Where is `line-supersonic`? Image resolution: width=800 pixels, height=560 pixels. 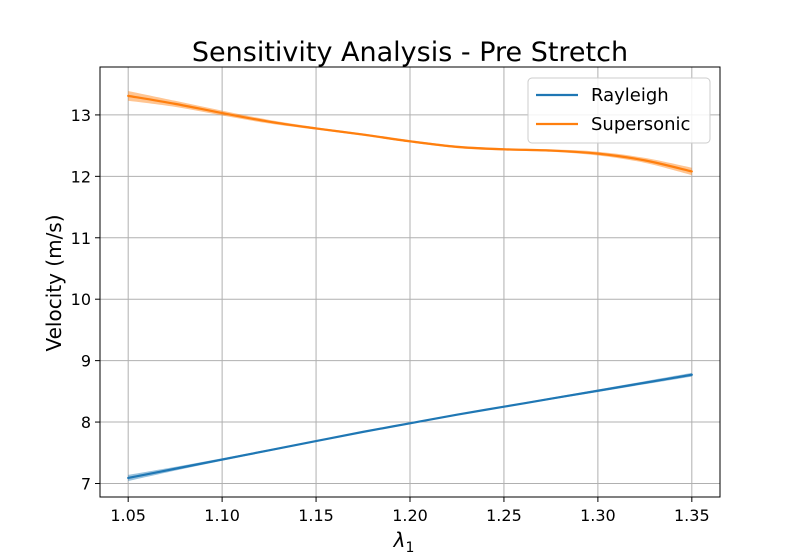
line-supersonic is located at coordinates (410, 133).